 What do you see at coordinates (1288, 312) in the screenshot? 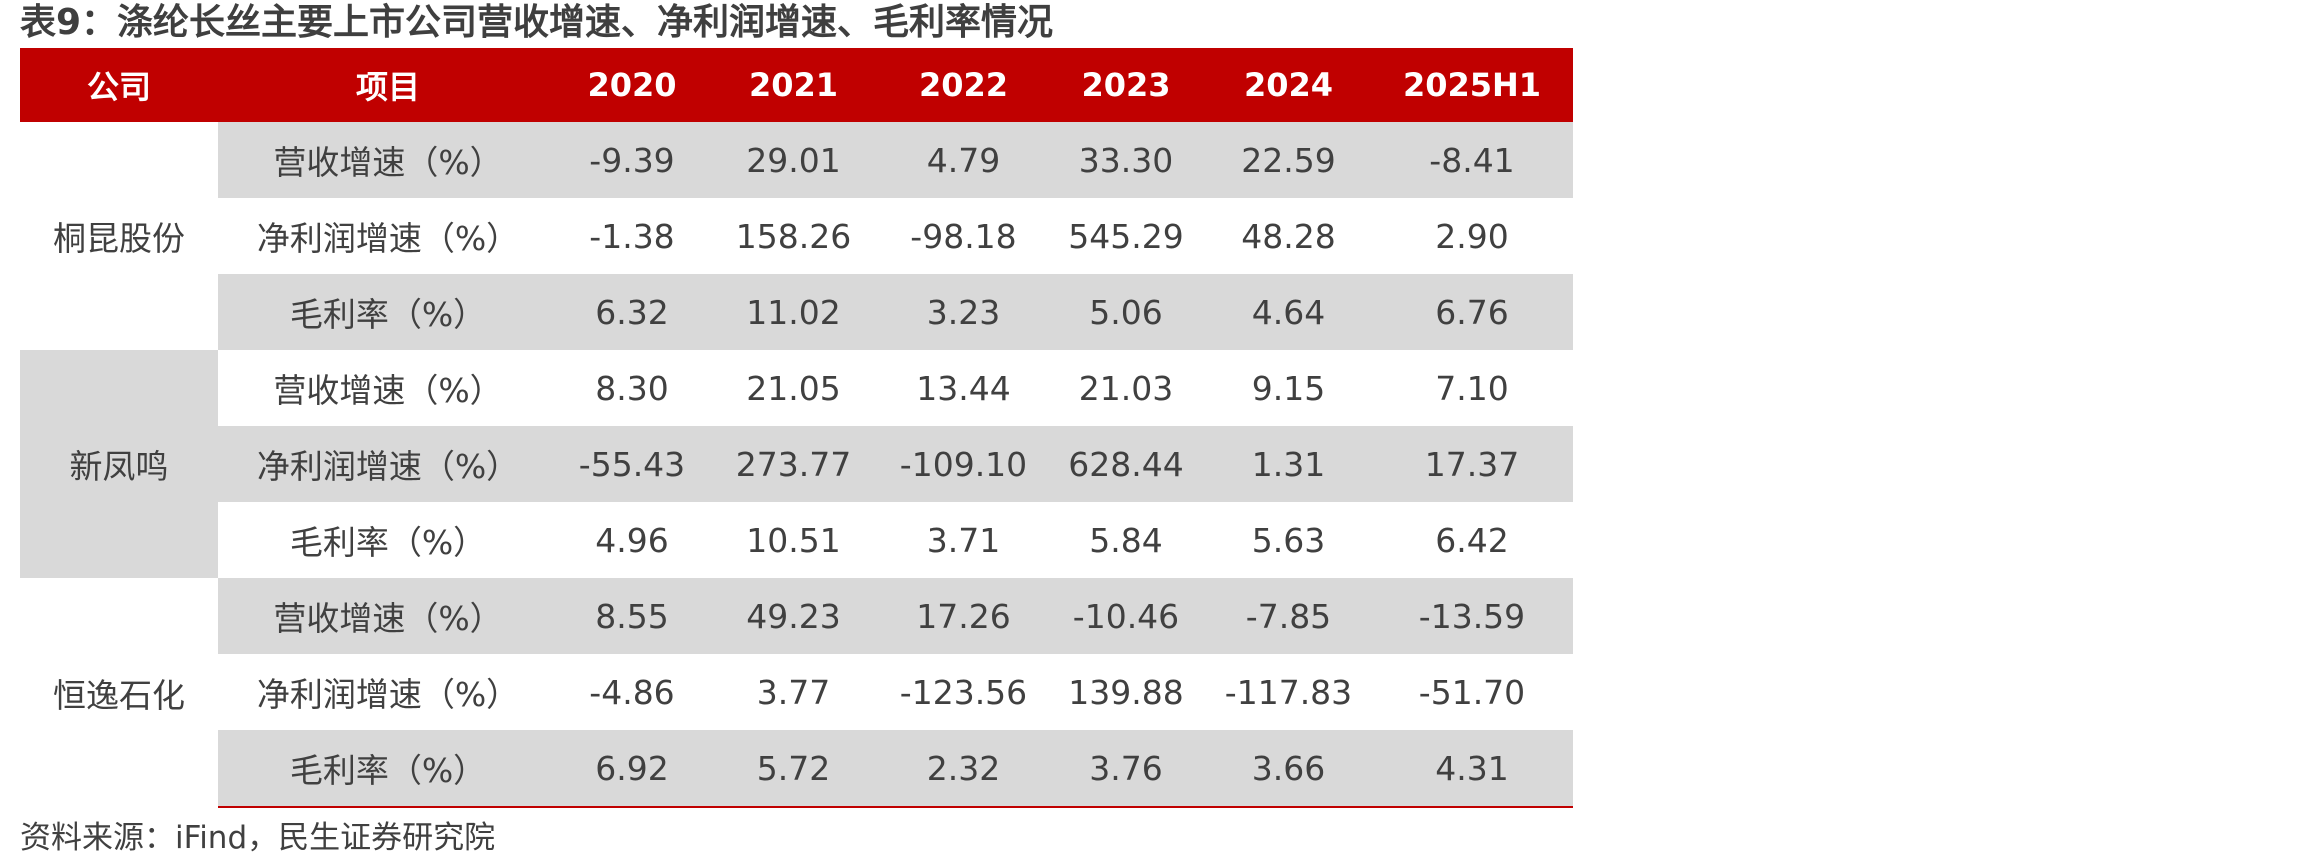
I see `value-cell: 4.64` at bounding box center [1288, 312].